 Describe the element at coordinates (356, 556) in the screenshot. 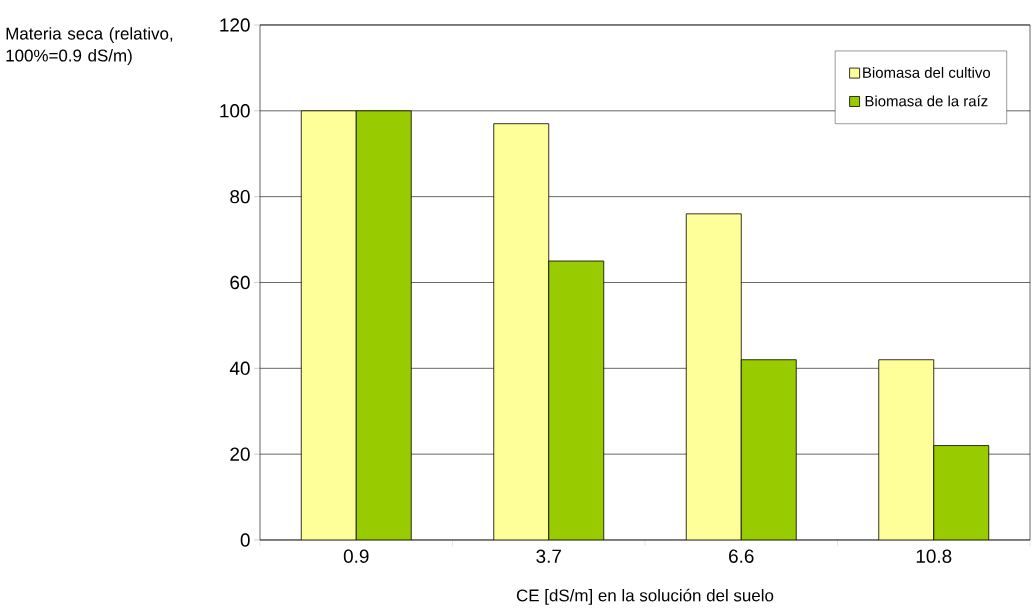

I see `x-tick-label: 0.9` at that location.